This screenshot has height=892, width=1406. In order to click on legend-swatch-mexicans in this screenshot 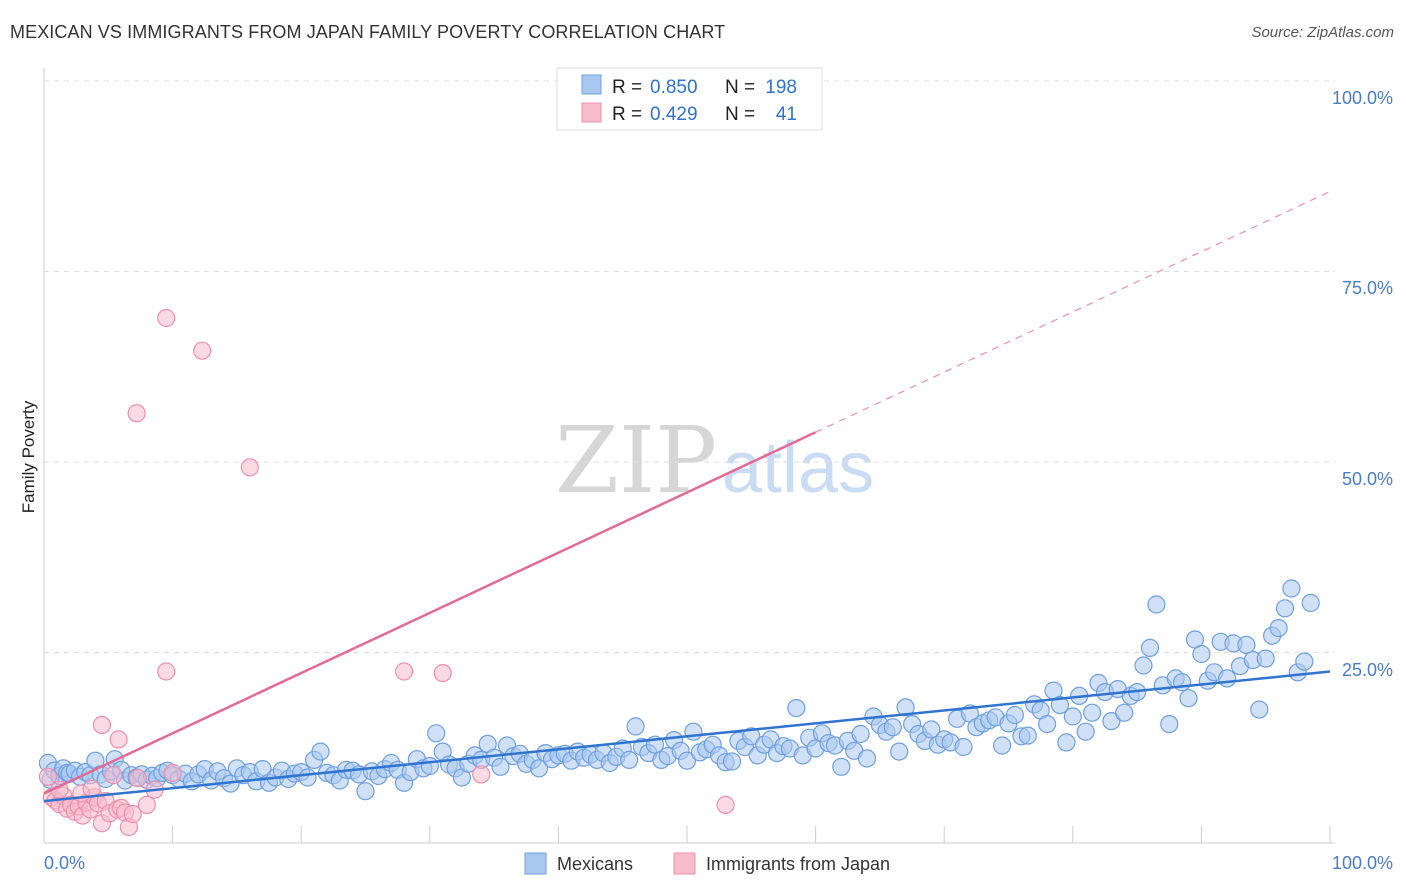, I will do `click(535, 863)`.